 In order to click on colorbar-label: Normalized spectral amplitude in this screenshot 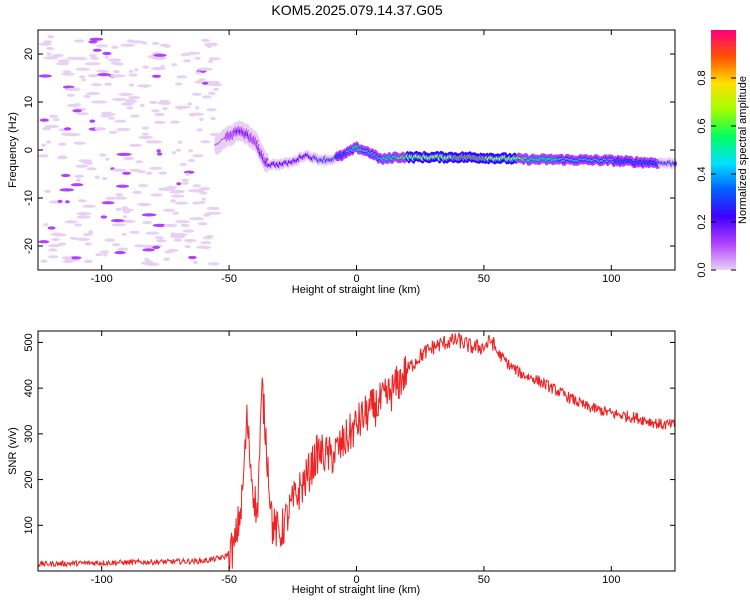, I will do `click(743, 150)`.